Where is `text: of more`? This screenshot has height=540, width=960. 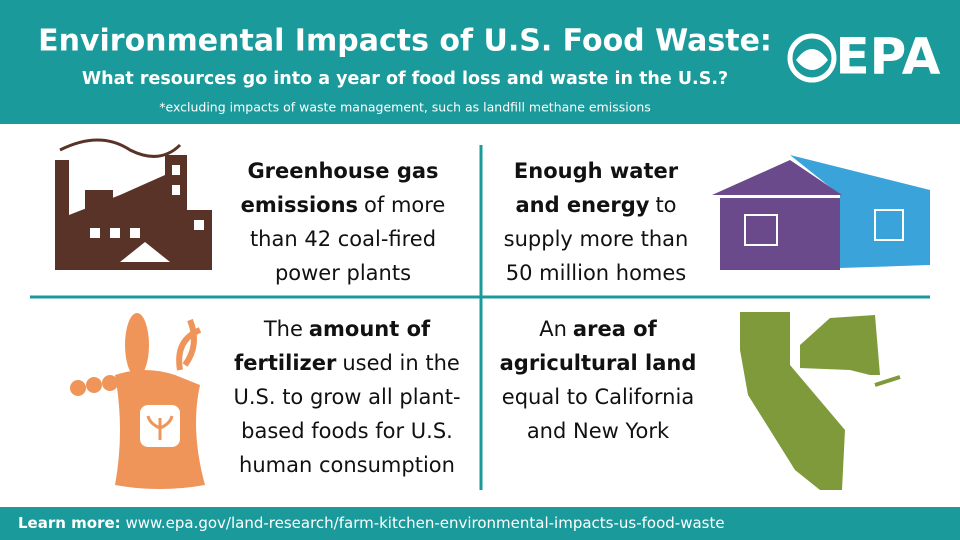
text: of more is located at coordinates (404, 205).